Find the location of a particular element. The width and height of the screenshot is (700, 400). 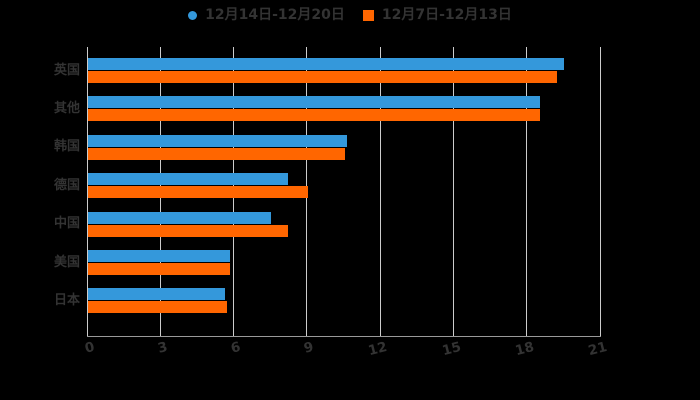

legend-label: 12月7日-12月13日 is located at coordinates (446, 15).